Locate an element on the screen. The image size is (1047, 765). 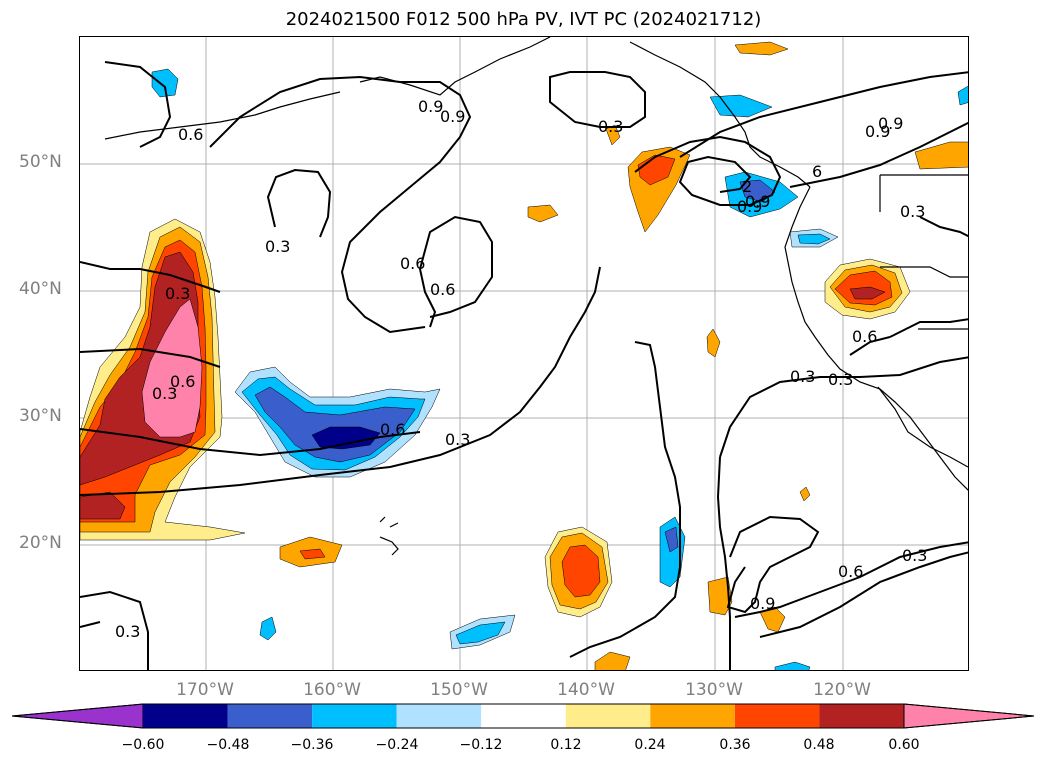
colorbar-tick: 0.24 is located at coordinates (650, 745).